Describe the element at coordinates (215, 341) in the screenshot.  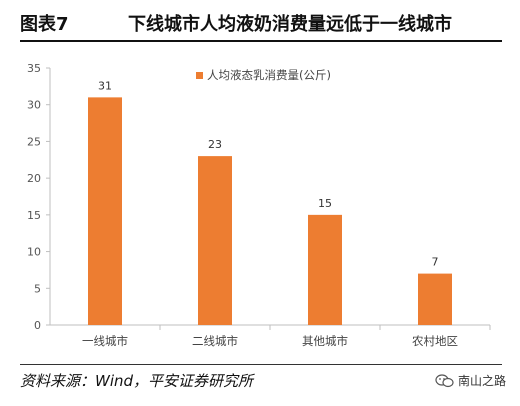
I see `x-tick-label: 二线城市` at that location.